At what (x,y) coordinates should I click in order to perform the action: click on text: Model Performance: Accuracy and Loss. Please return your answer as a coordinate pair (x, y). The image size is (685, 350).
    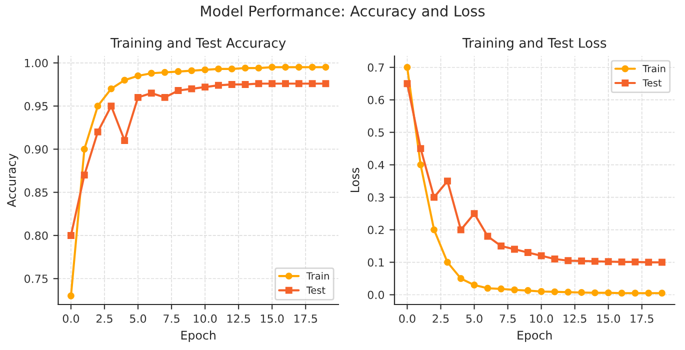
    Looking at the image, I should click on (343, 12).